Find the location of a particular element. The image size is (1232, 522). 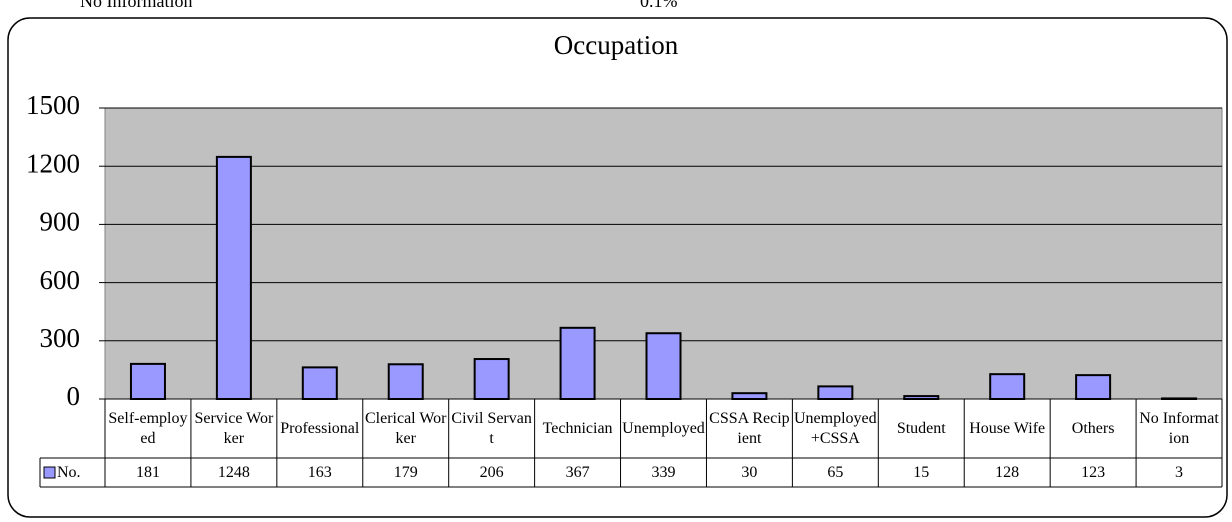

data-table-value: 163 is located at coordinates (319, 472).